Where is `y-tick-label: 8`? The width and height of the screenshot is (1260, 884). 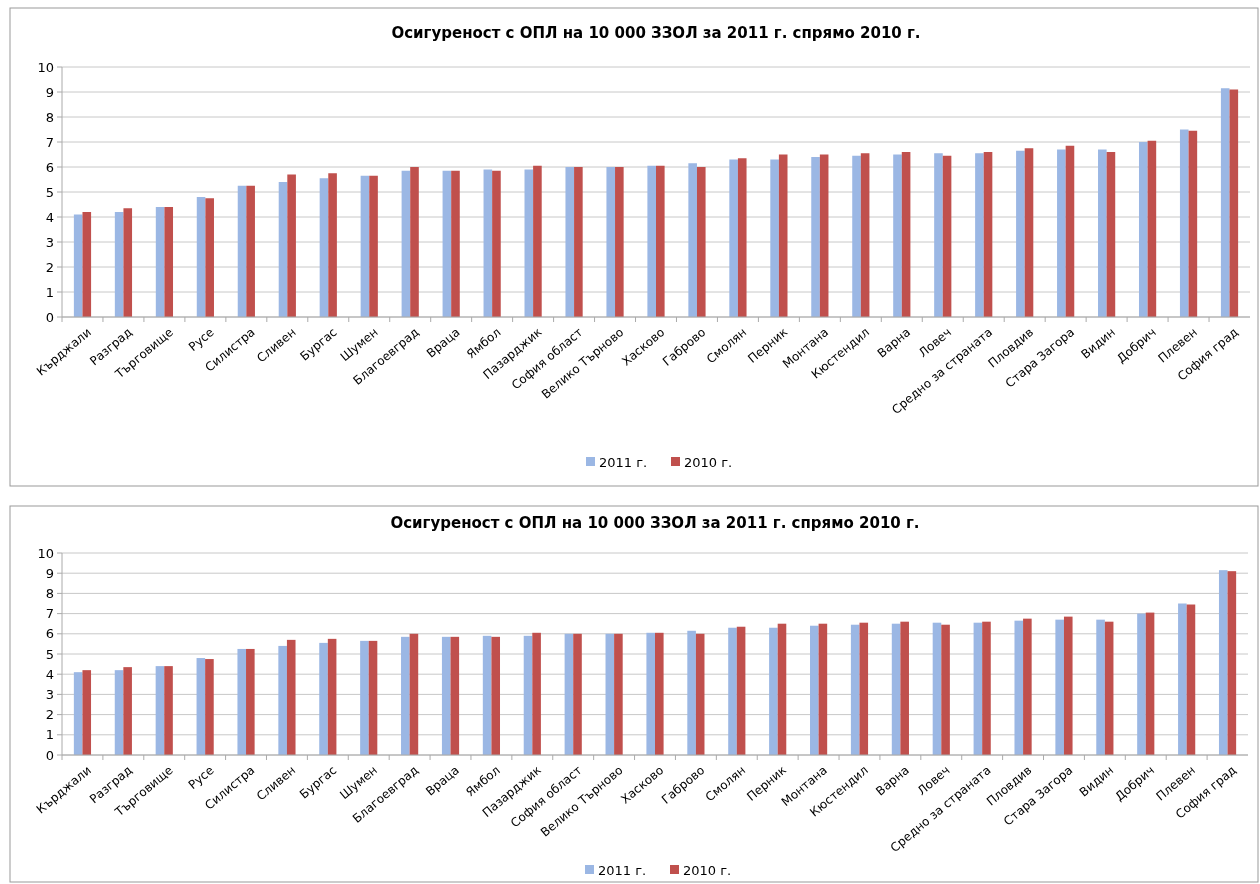
y-tick-label: 8 is located at coordinates (49, 117).